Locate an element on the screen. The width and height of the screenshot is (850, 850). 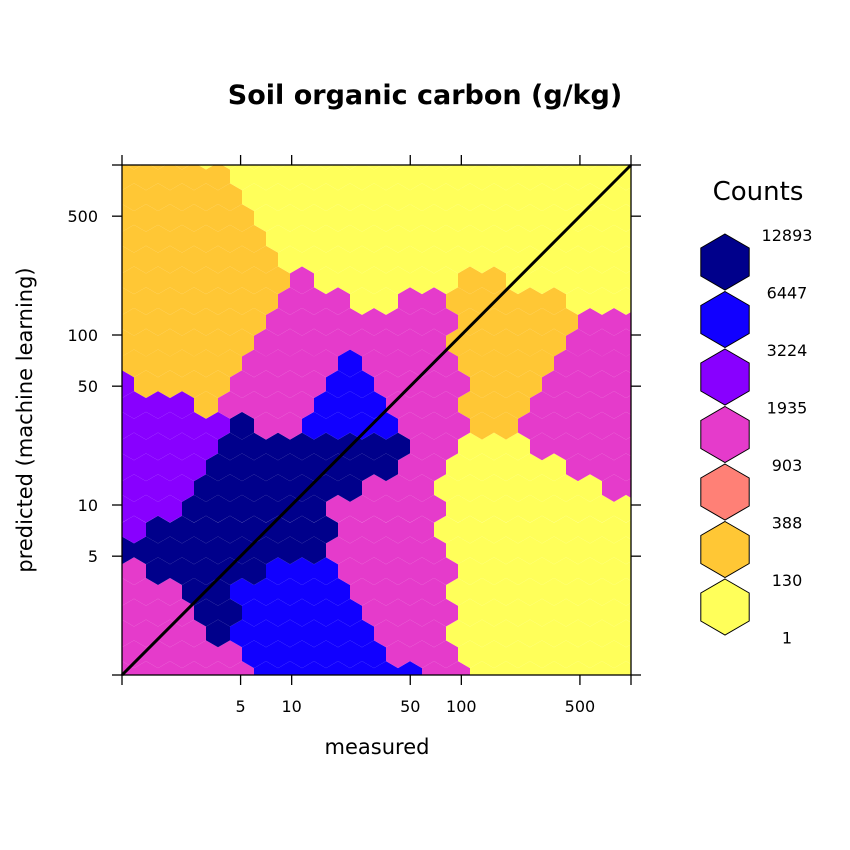
legend-count-label: 3224 is located at coordinates (787, 350).